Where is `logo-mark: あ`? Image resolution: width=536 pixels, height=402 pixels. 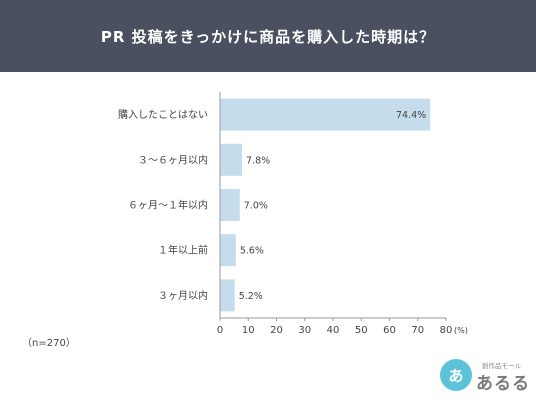
logo-mark: あ is located at coordinates (456, 375).